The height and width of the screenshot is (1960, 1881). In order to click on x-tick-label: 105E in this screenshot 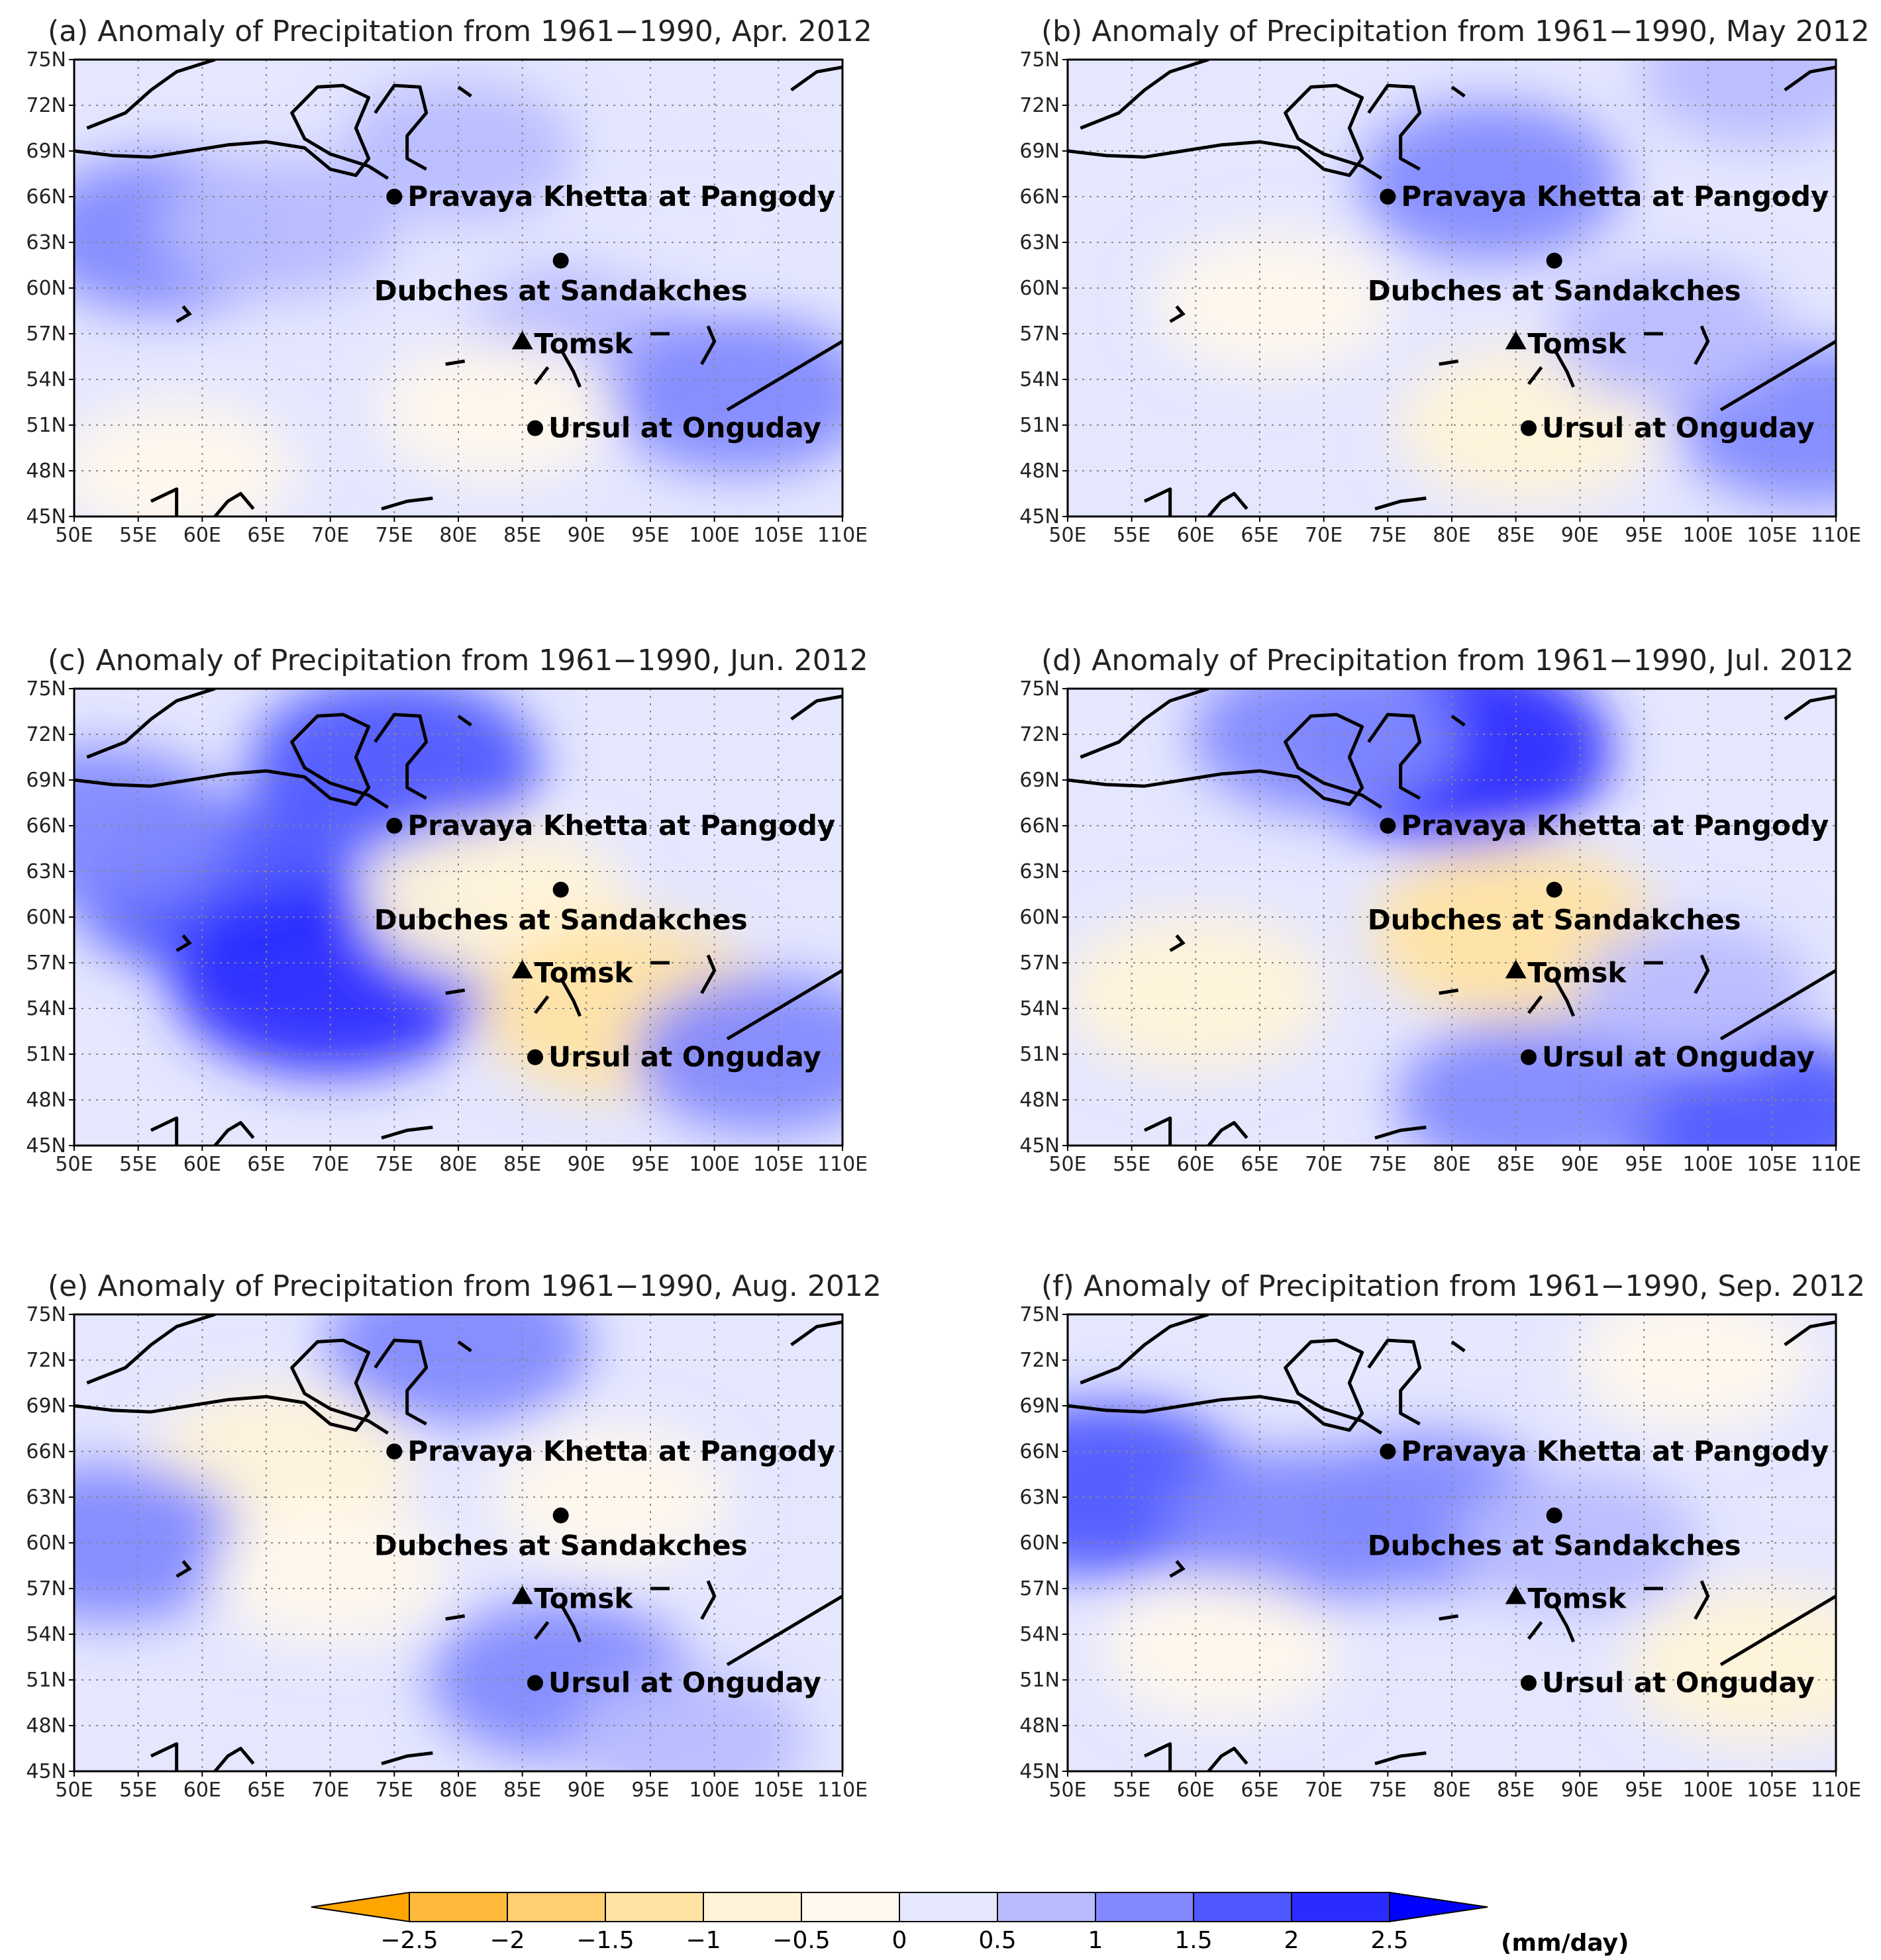, I will do `click(778, 535)`.